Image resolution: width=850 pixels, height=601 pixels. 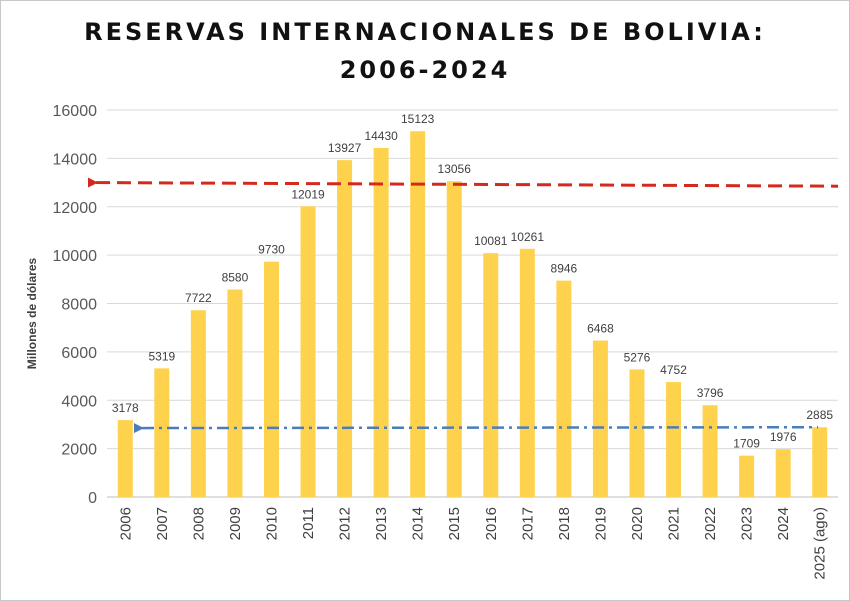 What do you see at coordinates (746, 444) in the screenshot?
I see `data-label: 1709` at bounding box center [746, 444].